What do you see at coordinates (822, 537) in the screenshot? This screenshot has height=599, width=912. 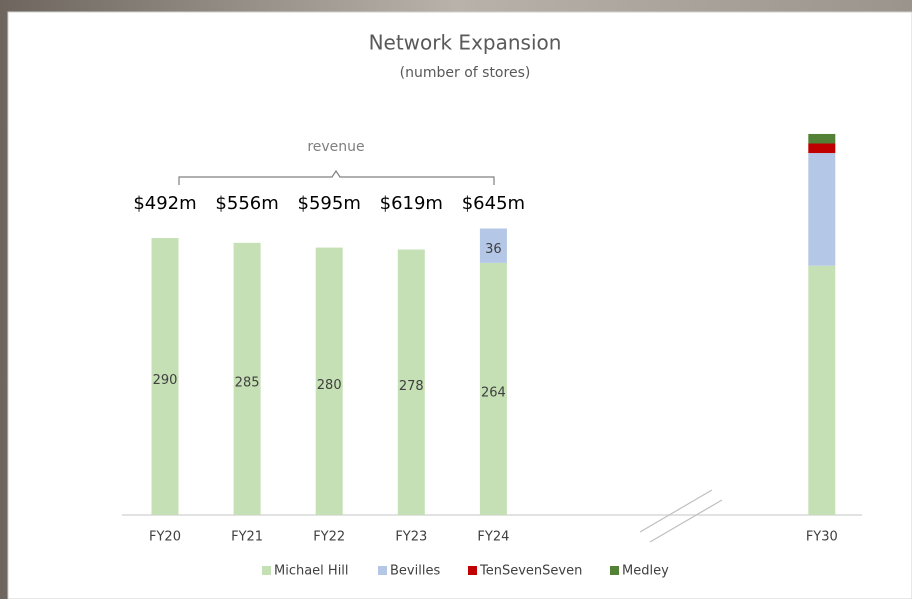 I see `x-tick-label: FY30` at bounding box center [822, 537].